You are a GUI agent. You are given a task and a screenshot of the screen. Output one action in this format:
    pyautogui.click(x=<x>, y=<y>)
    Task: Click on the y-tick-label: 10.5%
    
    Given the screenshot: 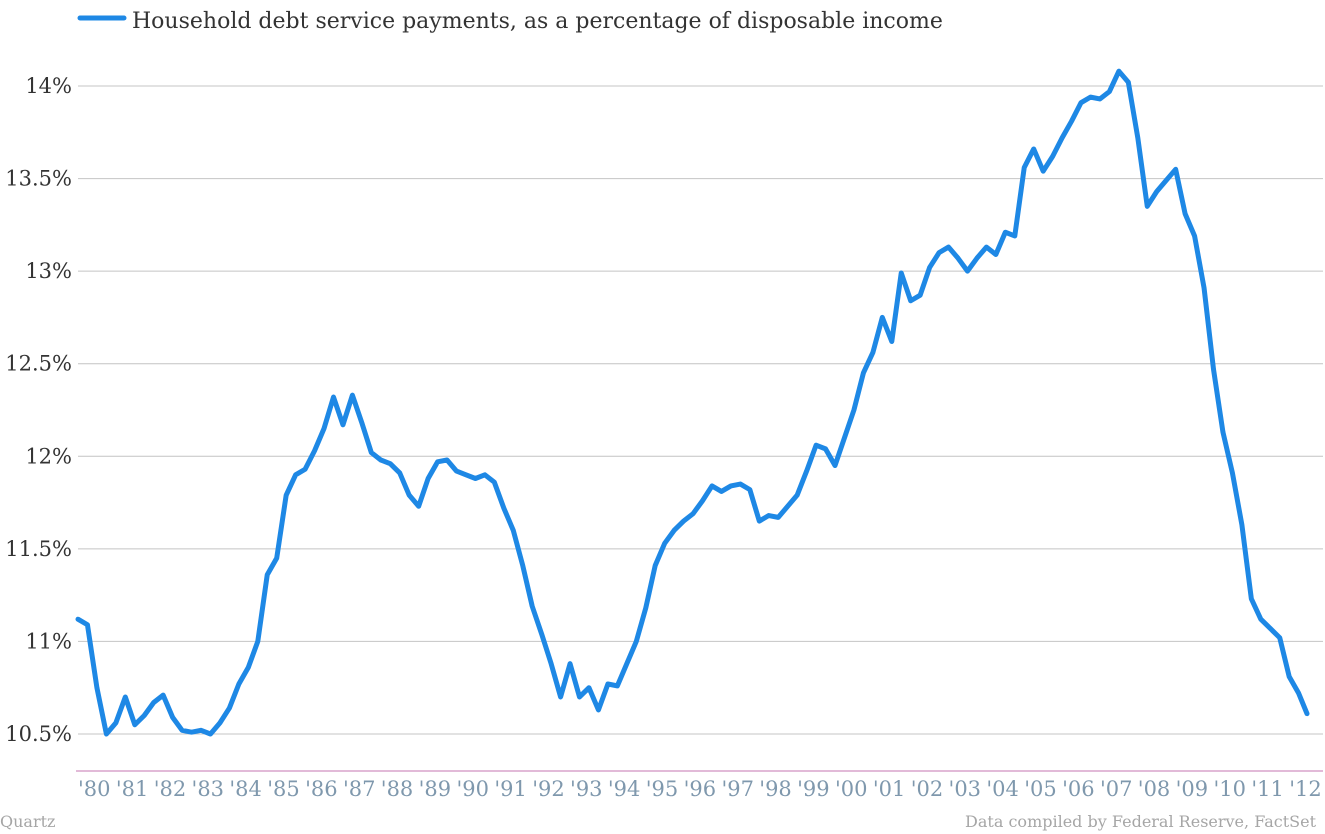 What is the action you would take?
    pyautogui.click(x=38, y=734)
    